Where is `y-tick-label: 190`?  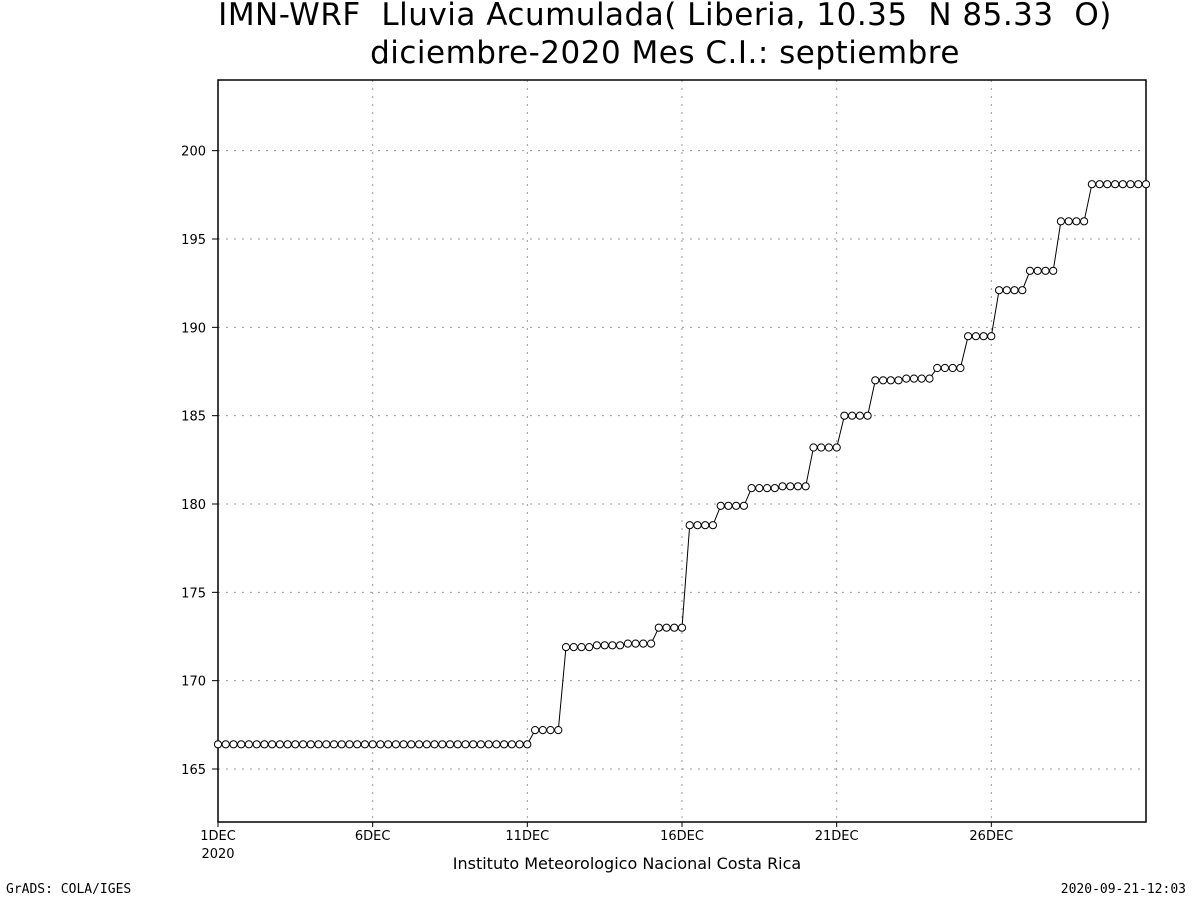 y-tick-label: 190 is located at coordinates (193, 328).